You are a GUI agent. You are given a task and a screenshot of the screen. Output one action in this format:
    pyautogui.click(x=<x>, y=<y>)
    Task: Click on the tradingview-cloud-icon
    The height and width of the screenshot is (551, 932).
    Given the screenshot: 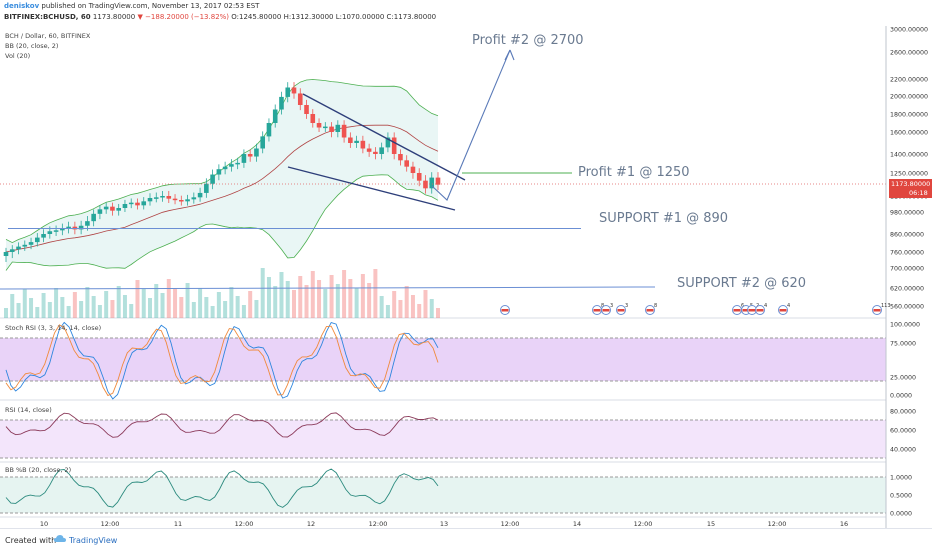 What is the action you would take?
    pyautogui.click(x=60, y=538)
    